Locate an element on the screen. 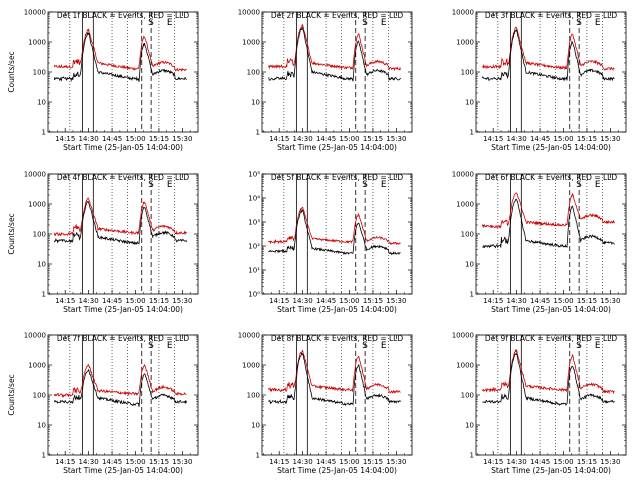  y-tick-label: 10⁰ is located at coordinates (254, 295).